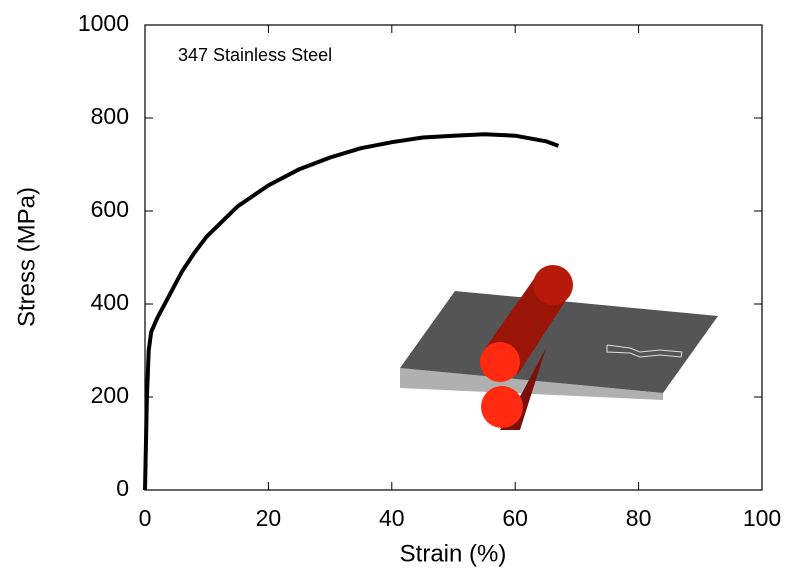  What do you see at coordinates (269, 518) in the screenshot?
I see `x-tick-label: 20` at bounding box center [269, 518].